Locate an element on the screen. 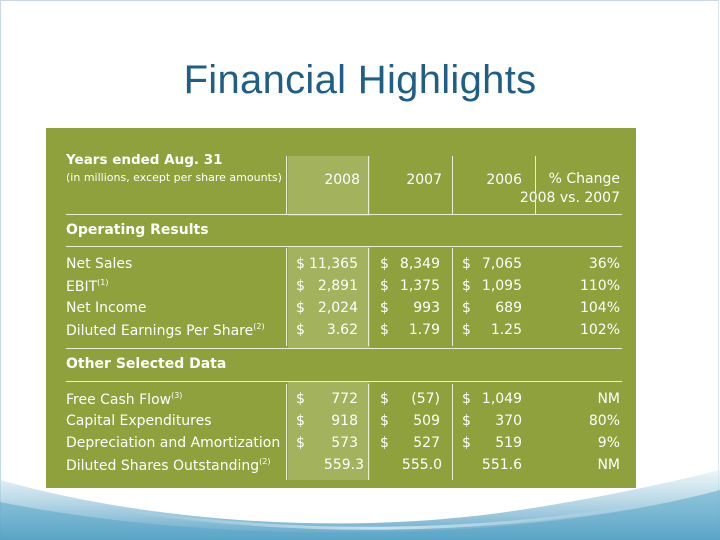 The image size is (720, 540). section-title: Other Selected Data is located at coordinates (146, 364).